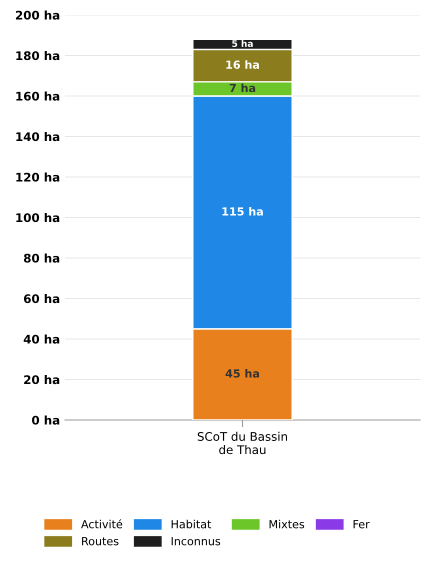 This screenshot has height=565, width=421. What do you see at coordinates (287, 524) in the screenshot?
I see `legend-label: Mixtes` at bounding box center [287, 524].